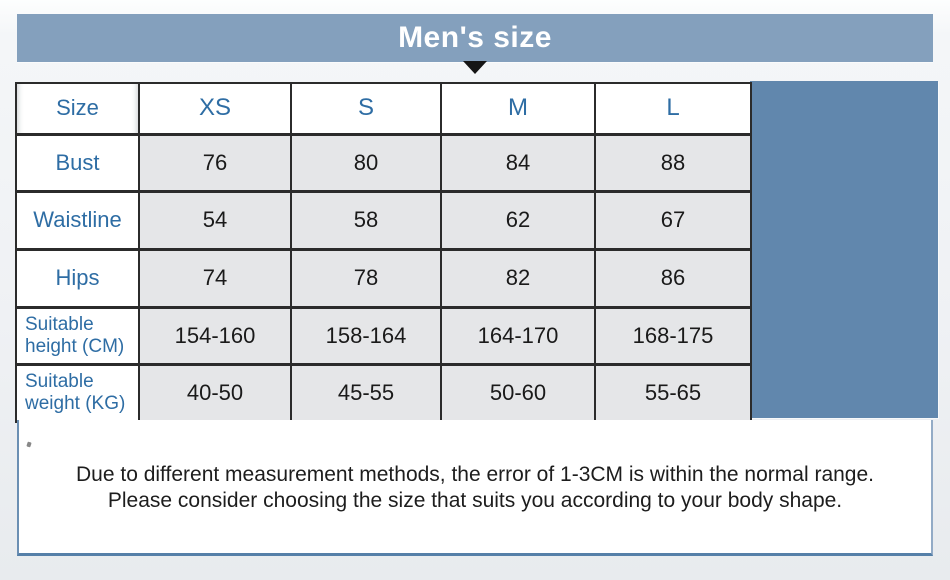 This screenshot has height=580, width=950. Describe the element at coordinates (366, 393) in the screenshot. I see `table-cell: 45-55` at that location.